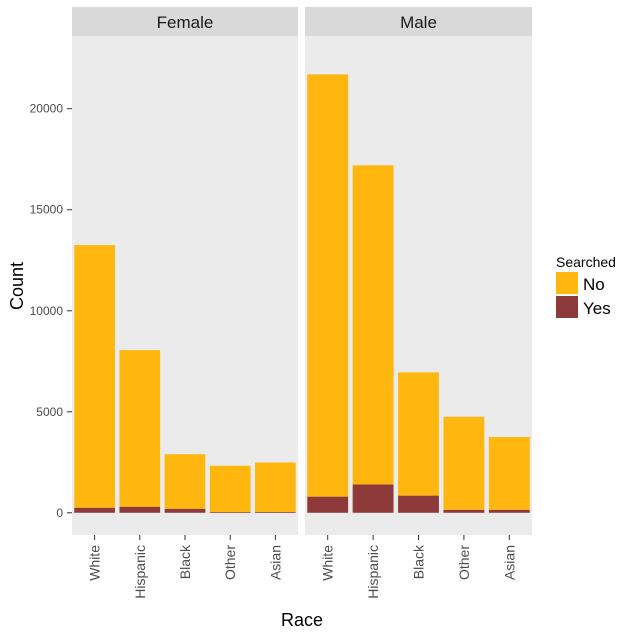 This screenshot has height=633, width=634. I want to click on strip-label: Female, so click(185, 22).